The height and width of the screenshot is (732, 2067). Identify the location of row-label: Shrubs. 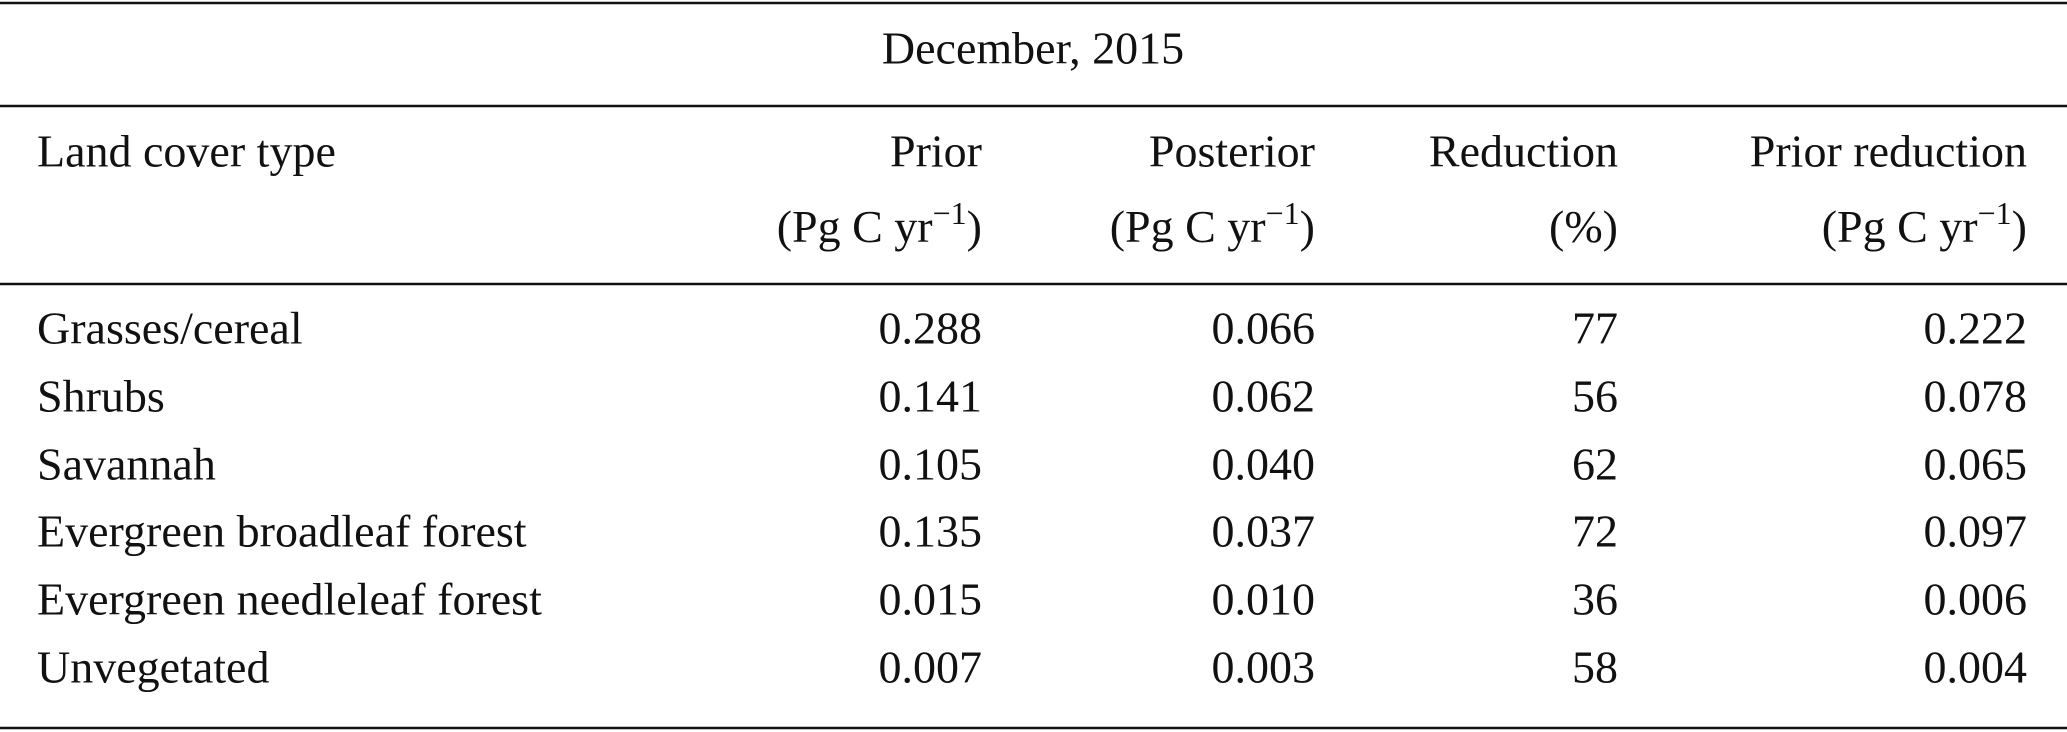
(101, 396).